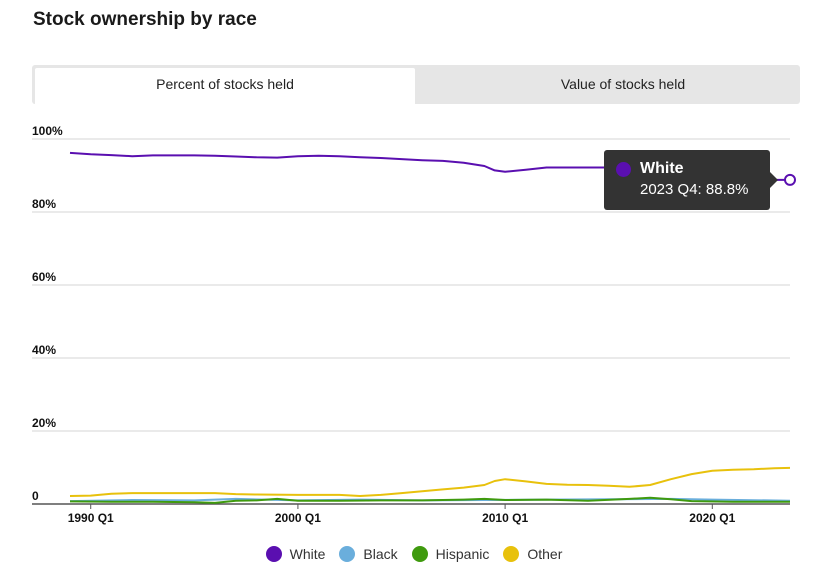 Image resolution: width=828 pixels, height=566 pixels. What do you see at coordinates (273, 554) in the screenshot?
I see `legend-dot-white` at bounding box center [273, 554].